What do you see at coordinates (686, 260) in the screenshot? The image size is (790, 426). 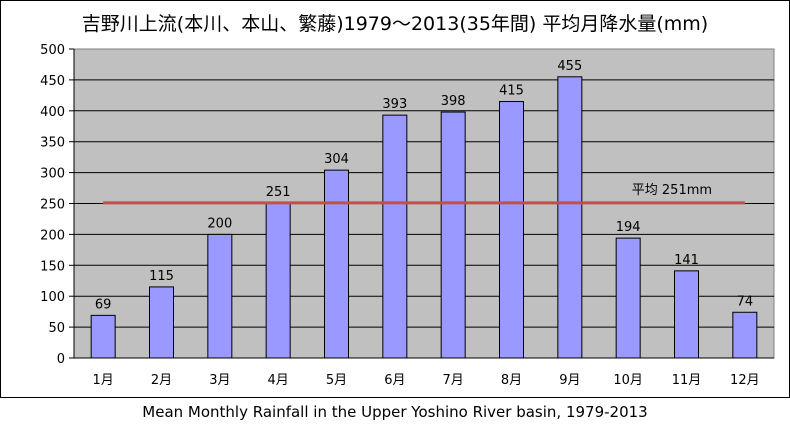 I see `data-label: 141` at bounding box center [686, 260].